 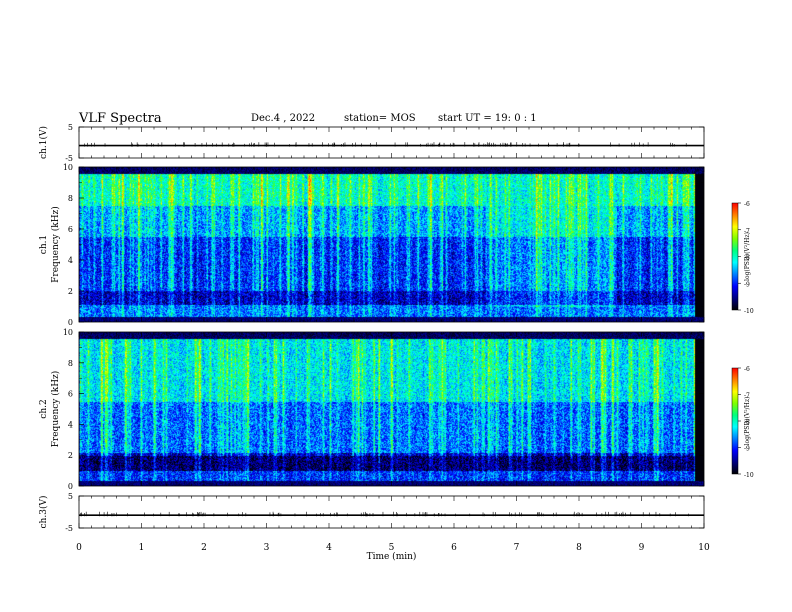 What do you see at coordinates (44, 408) in the screenshot?
I see `y-axis-label: ch.2` at bounding box center [44, 408].